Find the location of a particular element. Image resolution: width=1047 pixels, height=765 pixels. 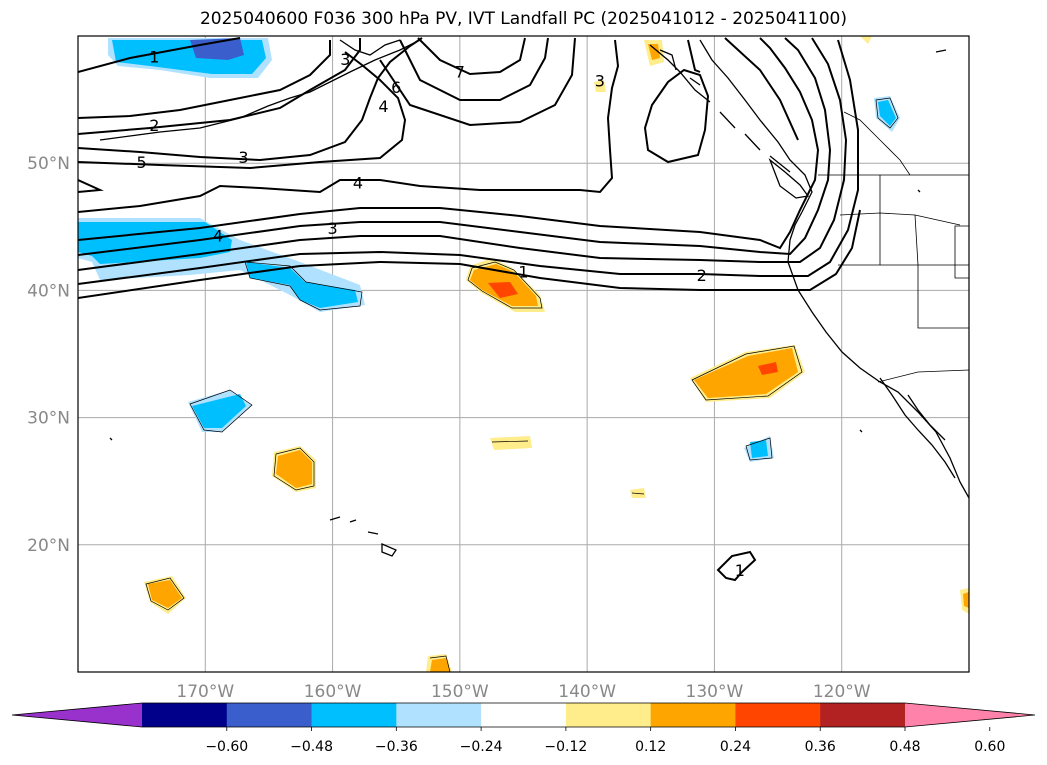

lat-tick-label: 50°N is located at coordinates (48, 164).